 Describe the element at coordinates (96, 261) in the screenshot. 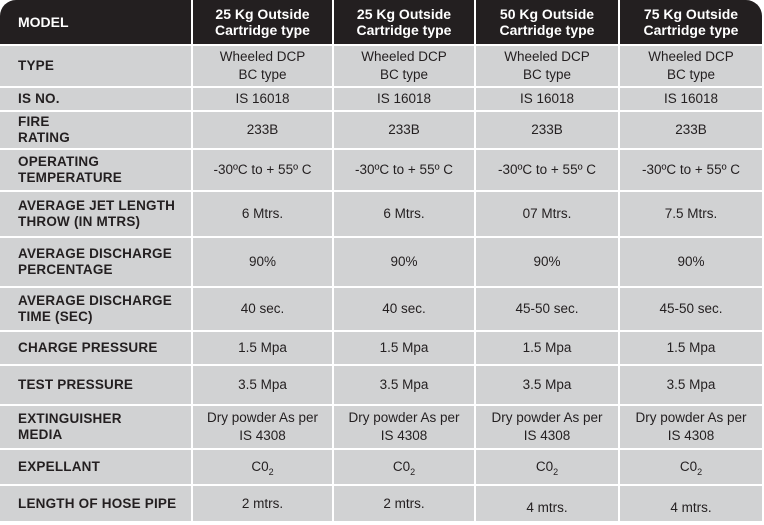

I see `row-label-discharge-percentage: AVERAGE DISCHARGE PERCENTAGE` at that location.